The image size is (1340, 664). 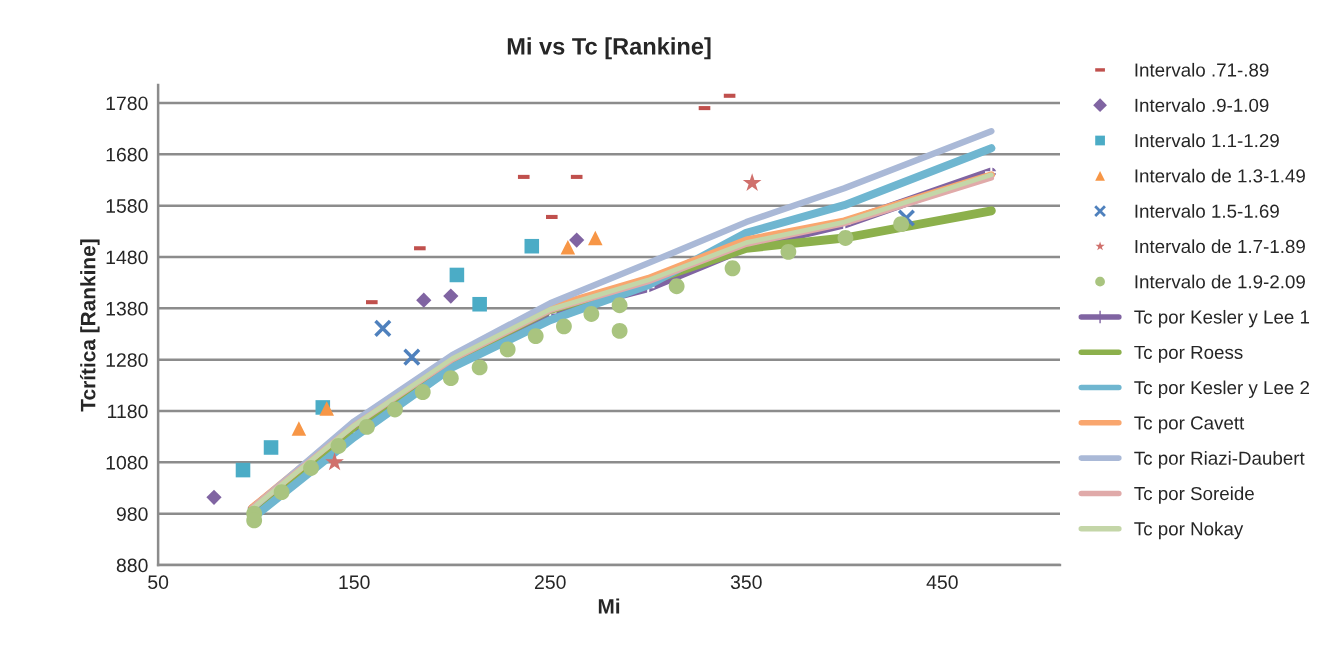 I want to click on y-tick-label: 1680, so click(x=127, y=154).